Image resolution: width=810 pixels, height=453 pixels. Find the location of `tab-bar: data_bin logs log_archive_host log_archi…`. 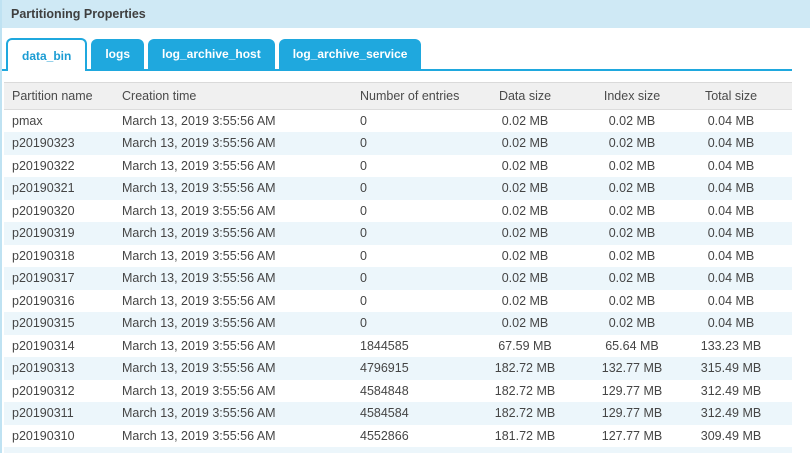

tab-bar: data_bin logs log_archive_host log_archi… is located at coordinates (397, 54).